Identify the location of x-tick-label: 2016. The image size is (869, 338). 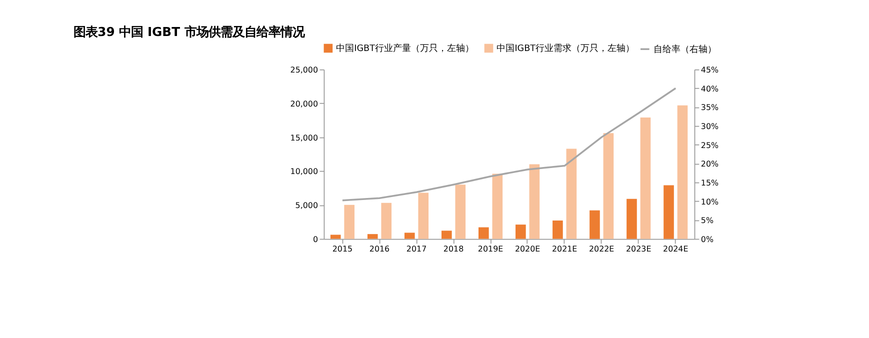
(379, 249).